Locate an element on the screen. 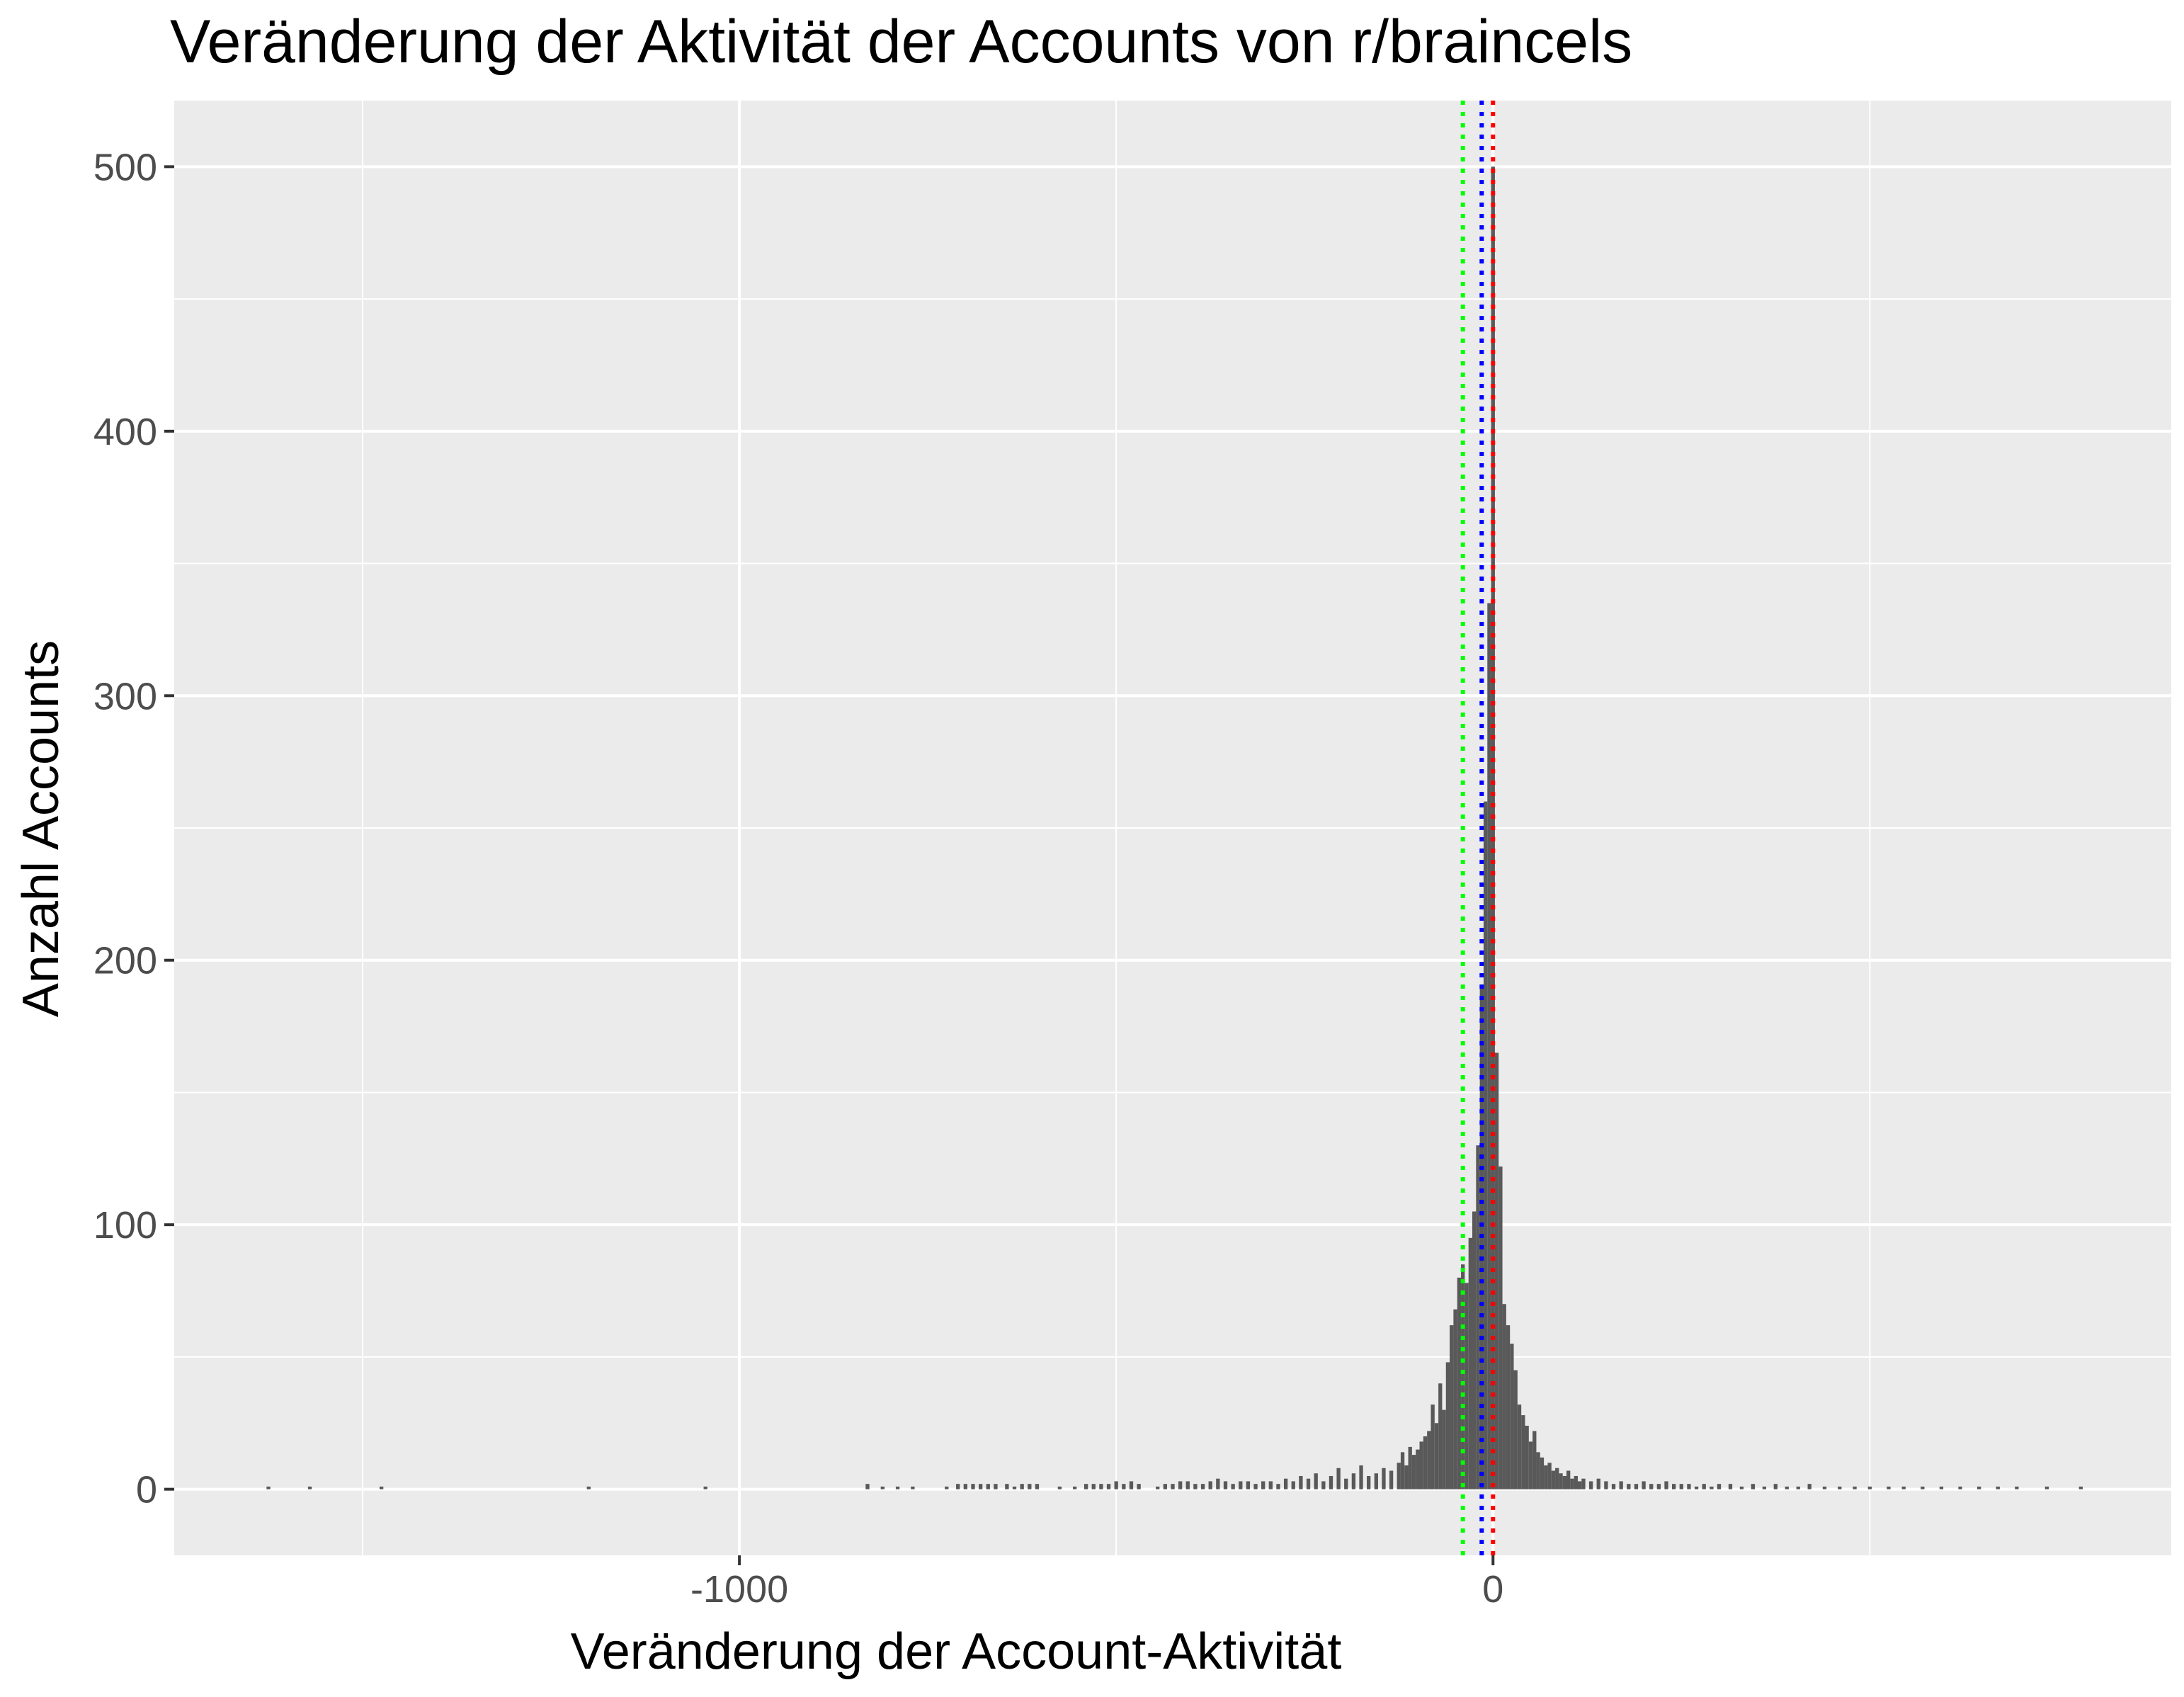 This screenshot has width=2184, height=1697. x-tick-label: -1000 is located at coordinates (739, 1589).